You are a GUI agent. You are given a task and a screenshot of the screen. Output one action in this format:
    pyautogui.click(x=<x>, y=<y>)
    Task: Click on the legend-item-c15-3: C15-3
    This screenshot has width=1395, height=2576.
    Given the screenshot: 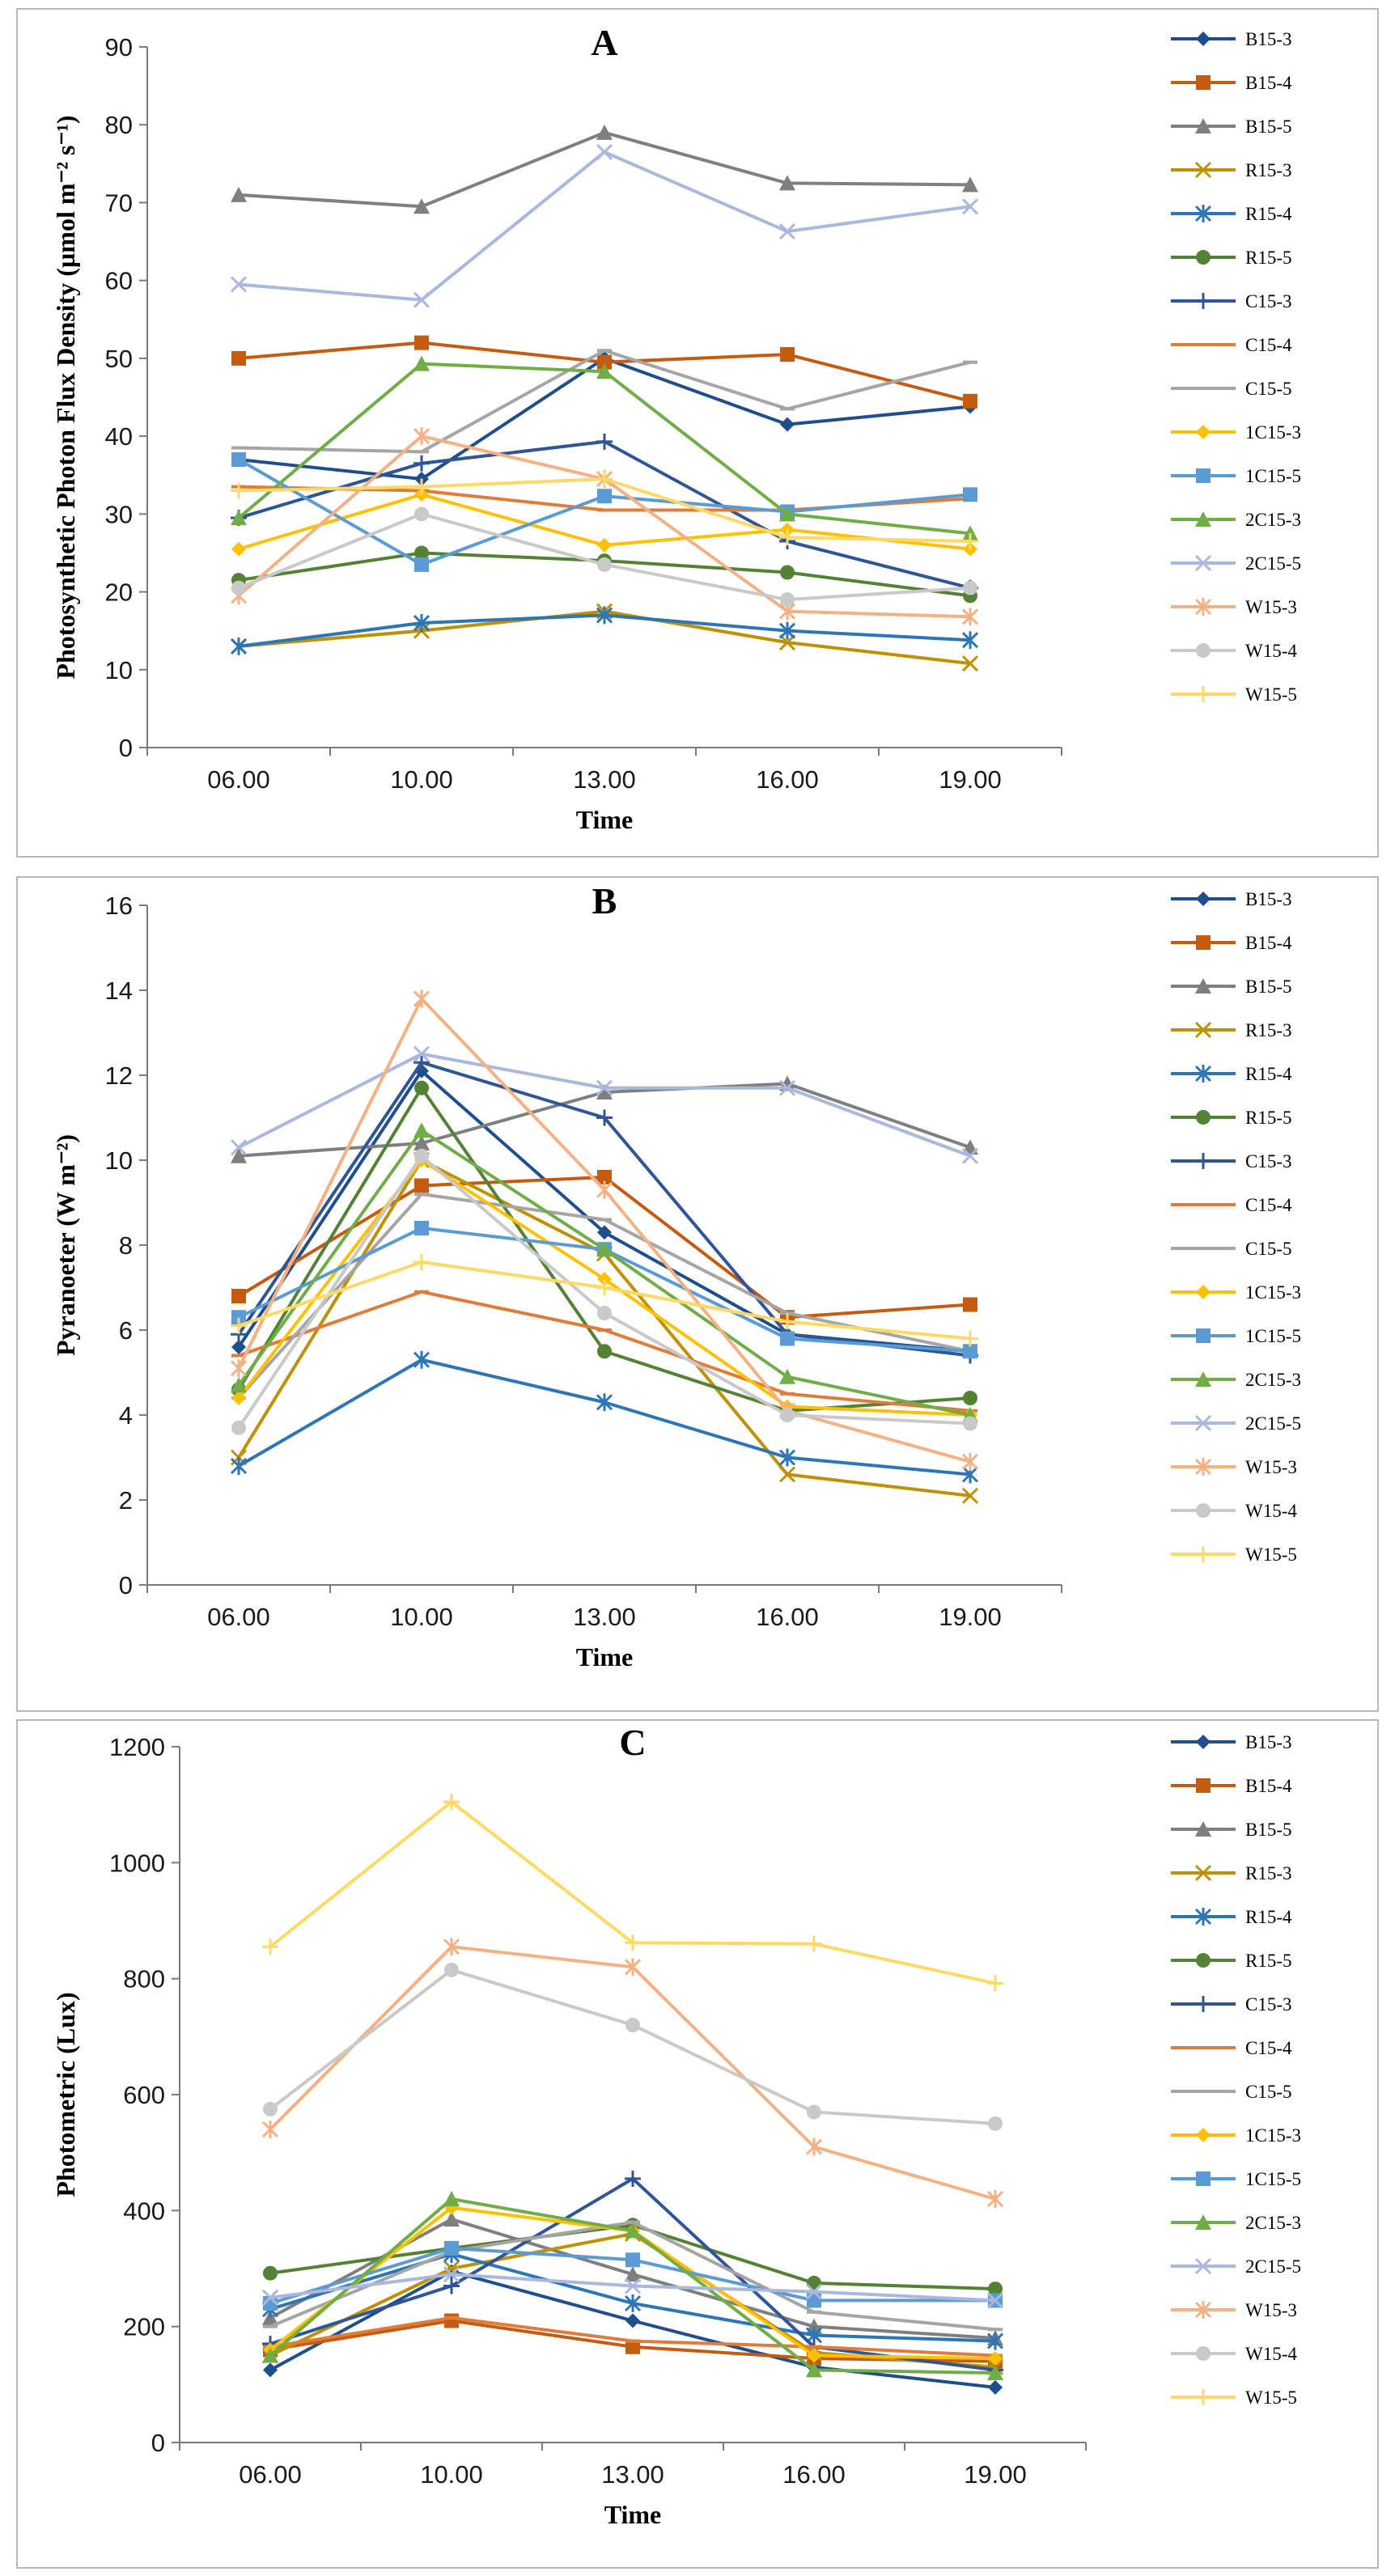 What is the action you would take?
    pyautogui.click(x=1232, y=2004)
    